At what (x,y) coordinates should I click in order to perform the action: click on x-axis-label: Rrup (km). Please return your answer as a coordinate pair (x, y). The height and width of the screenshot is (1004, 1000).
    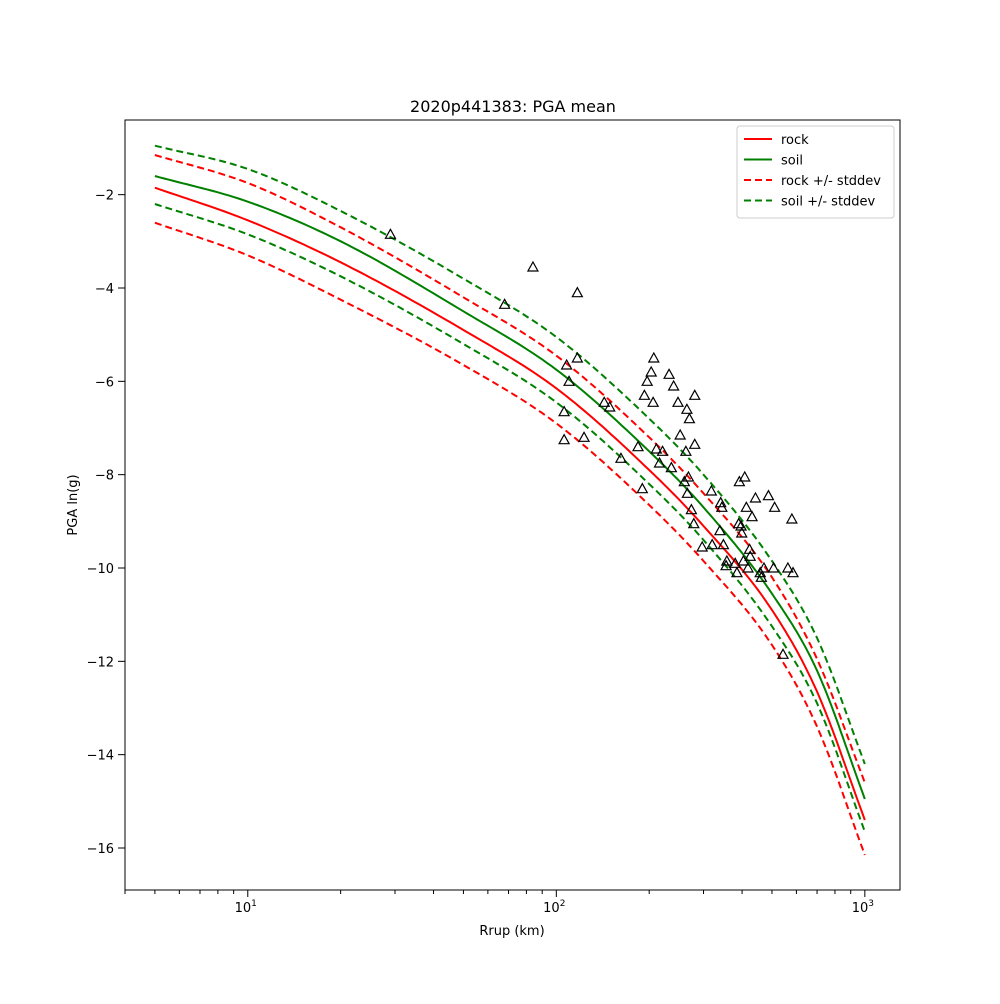
    Looking at the image, I should click on (511, 931).